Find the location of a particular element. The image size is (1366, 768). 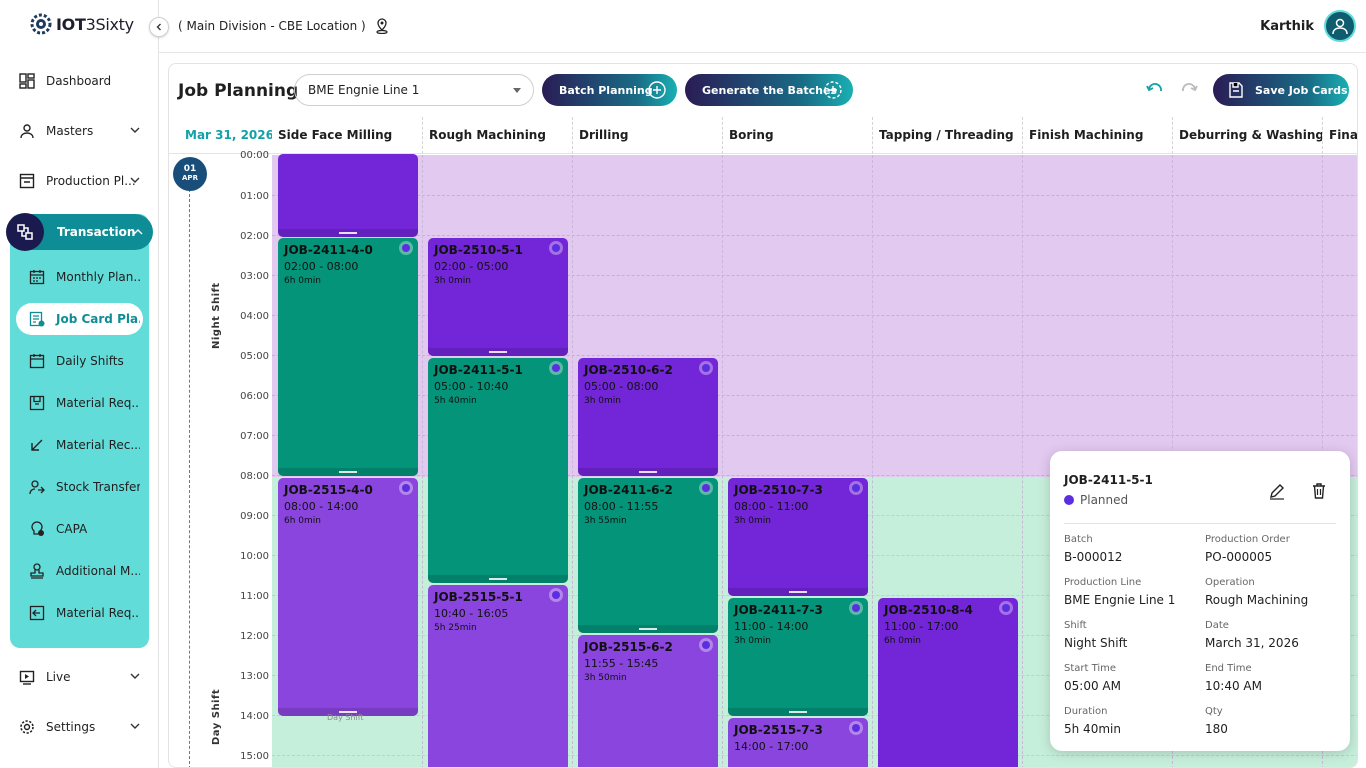

job-card: JOB-2411-7-3 11:00 - 14:00 3h 0min is located at coordinates (798, 657).